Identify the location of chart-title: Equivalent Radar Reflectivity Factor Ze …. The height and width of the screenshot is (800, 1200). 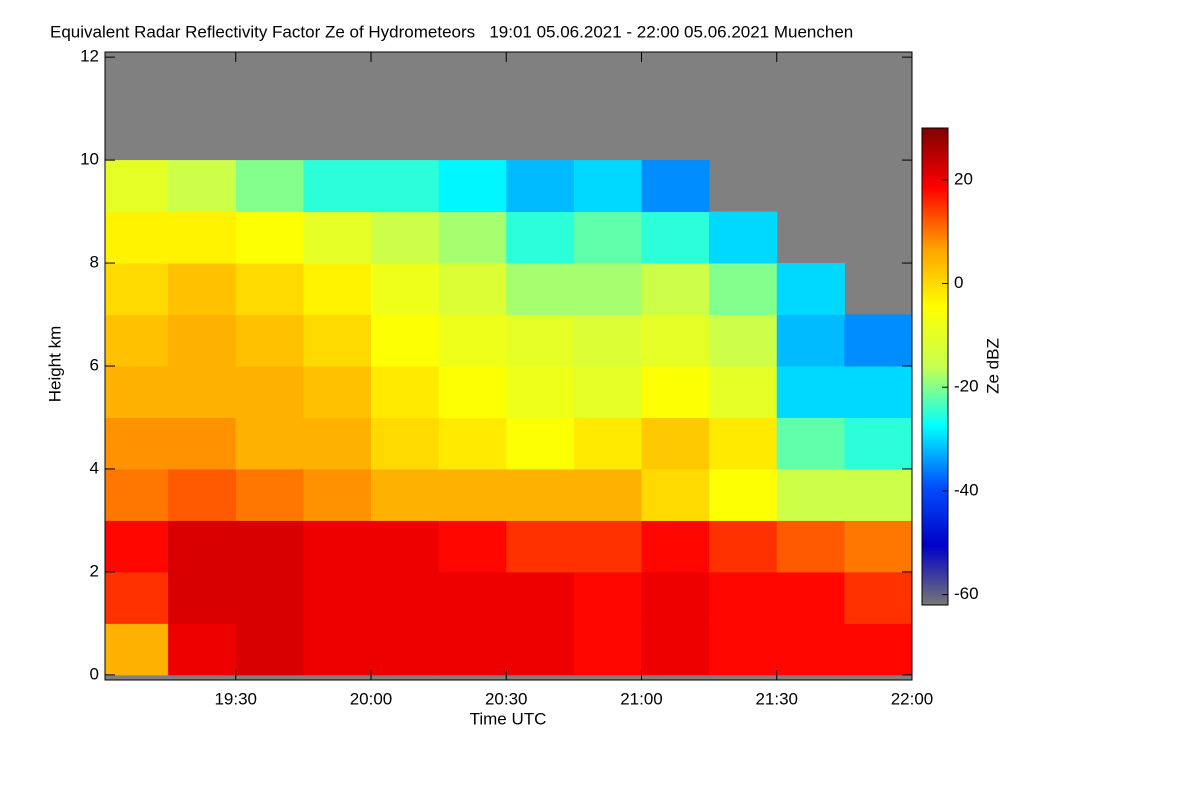
(451, 31).